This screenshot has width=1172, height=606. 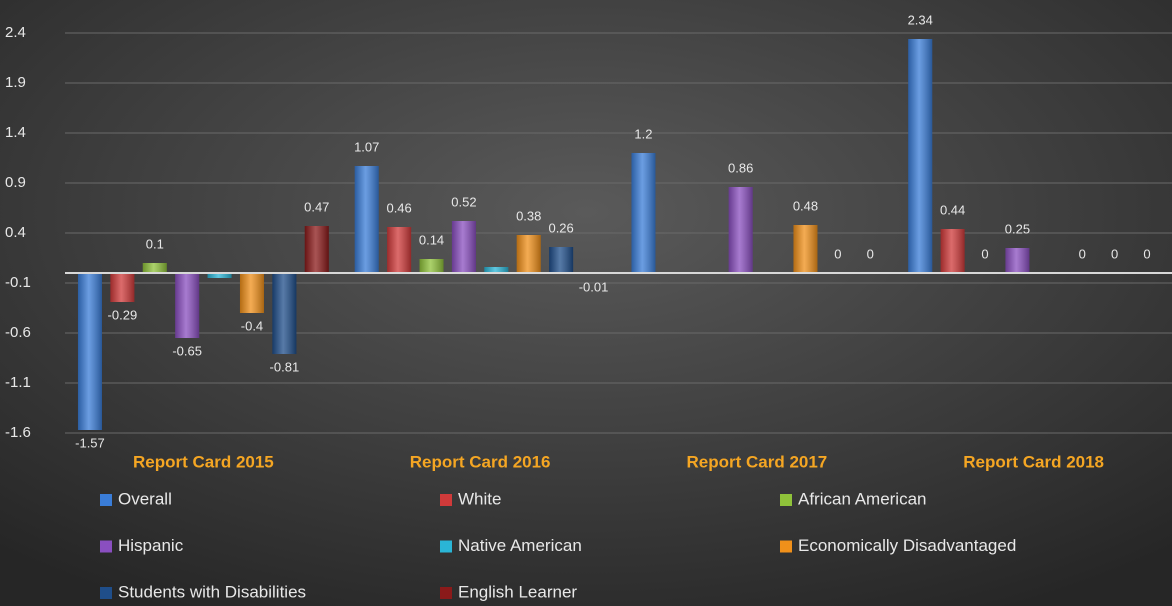 I want to click on x-tick-label: Report Card 2015, so click(x=203, y=461).